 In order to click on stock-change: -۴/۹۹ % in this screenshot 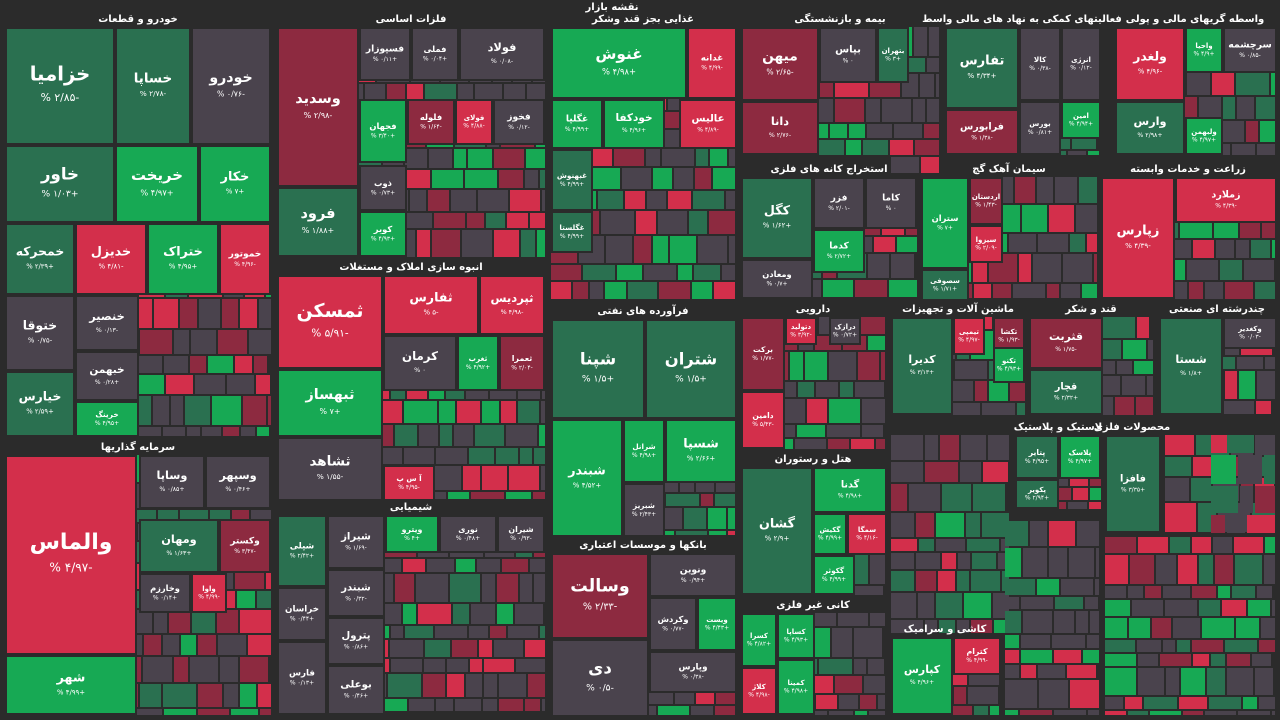, I will do `click(976, 660)`.